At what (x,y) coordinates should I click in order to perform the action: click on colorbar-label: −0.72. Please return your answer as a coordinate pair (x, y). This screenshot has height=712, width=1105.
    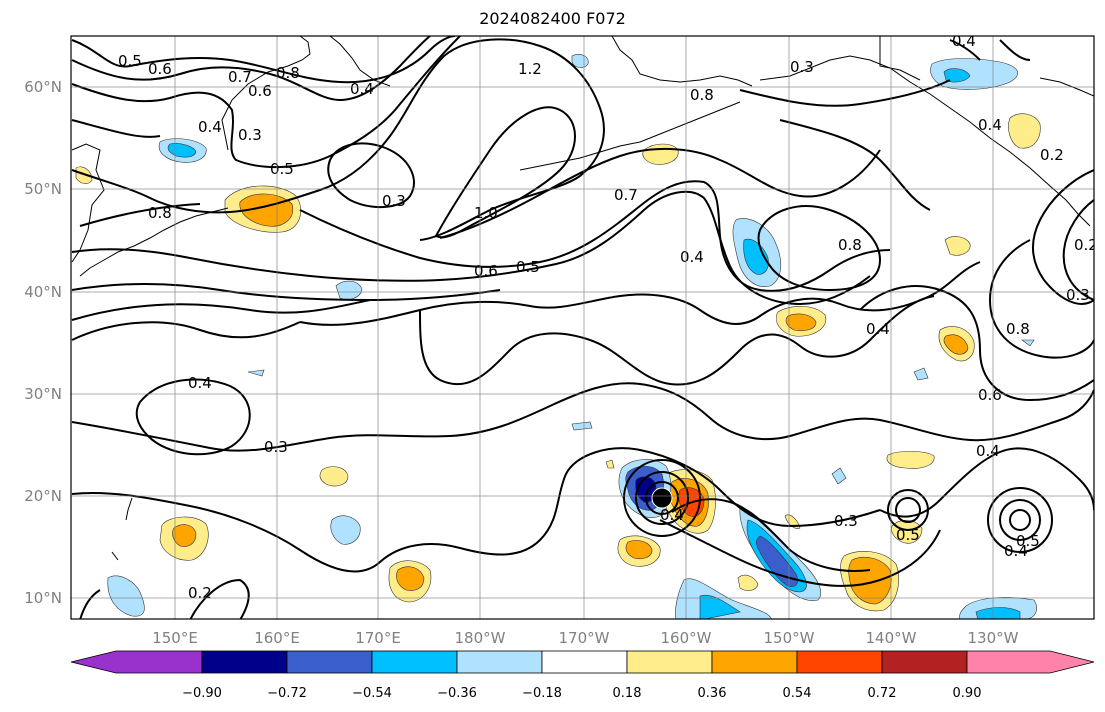
    Looking at the image, I should click on (287, 693).